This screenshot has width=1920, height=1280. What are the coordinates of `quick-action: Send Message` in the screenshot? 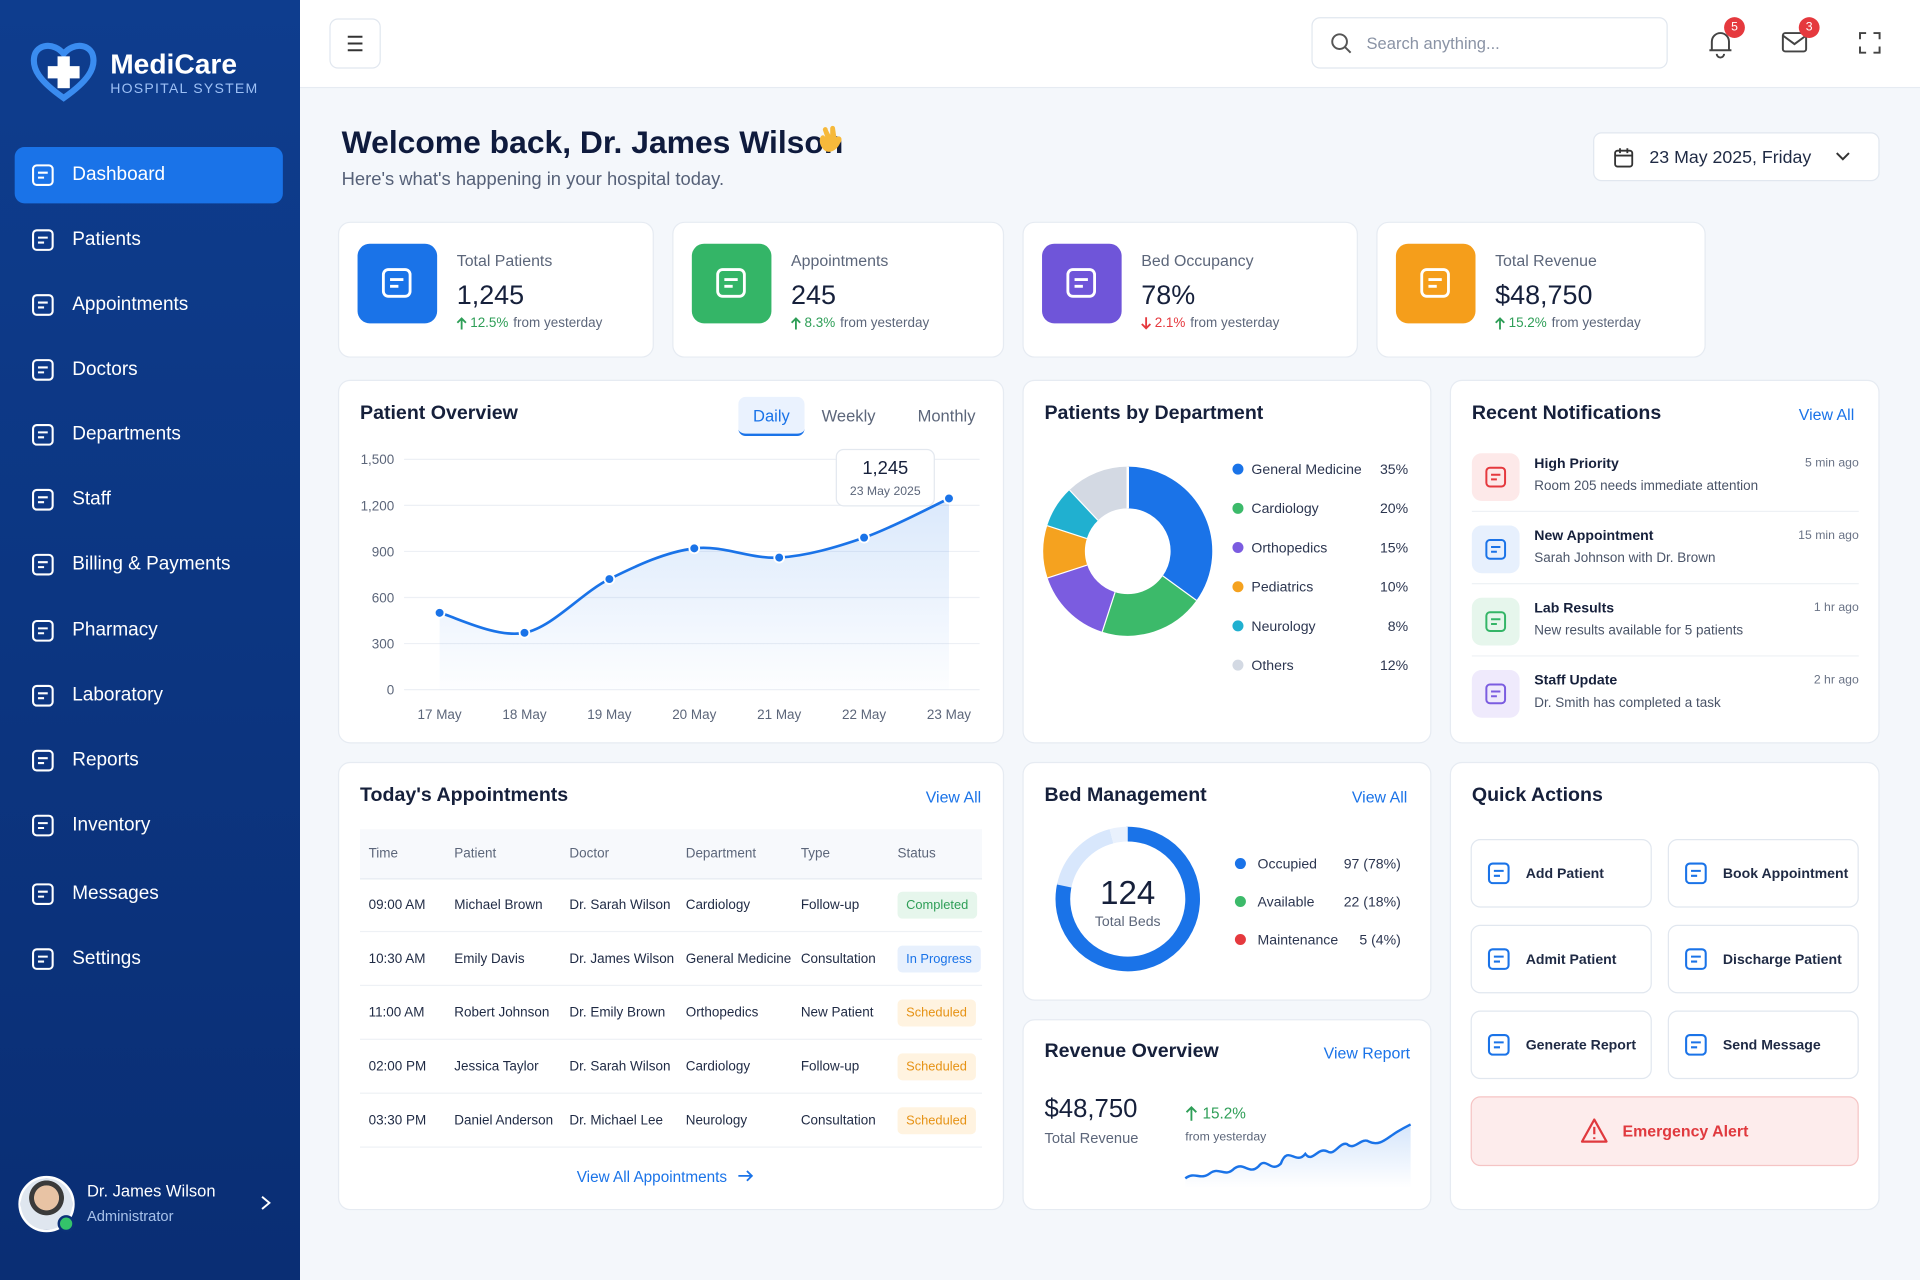 It's located at (1763, 1045).